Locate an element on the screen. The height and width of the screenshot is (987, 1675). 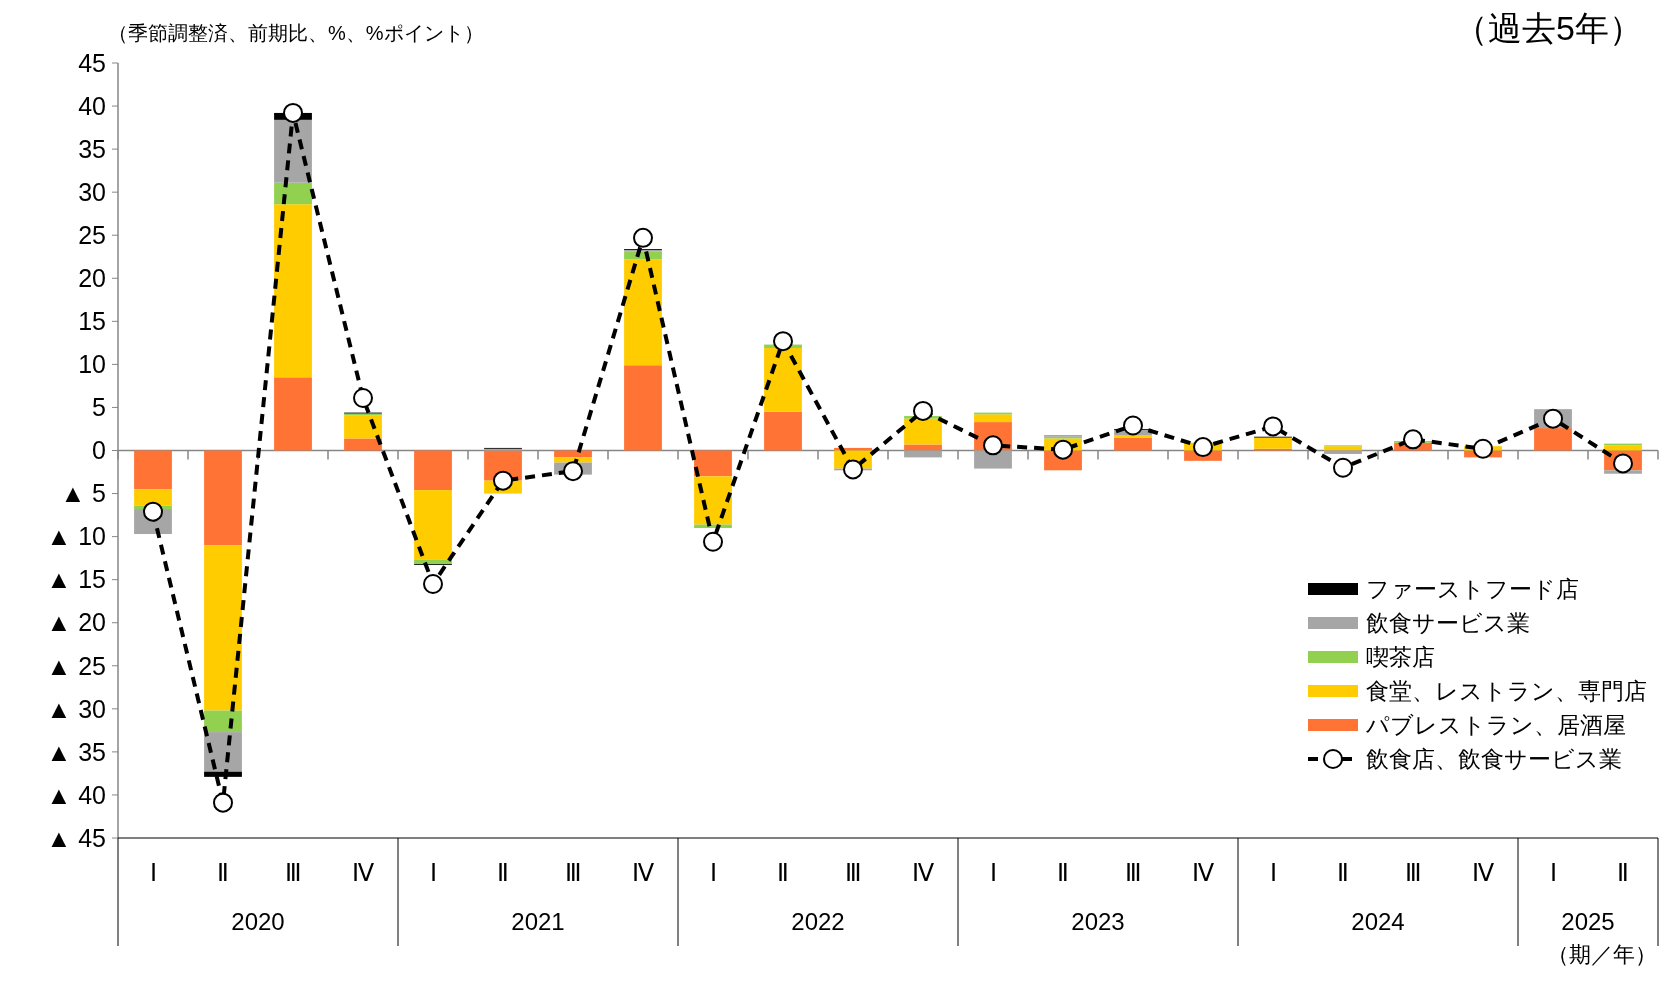
y-tick-label: ▲ 30 is located at coordinates (76, 708).